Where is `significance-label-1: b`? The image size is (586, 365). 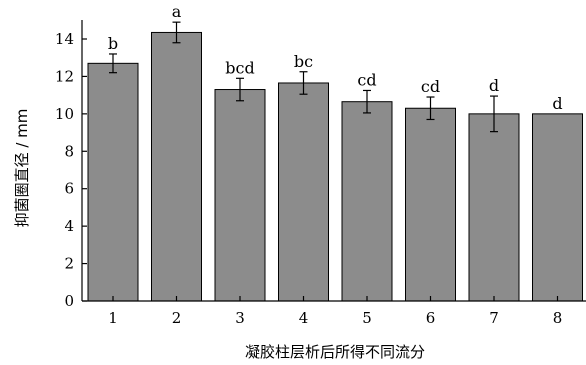
significance-label-1: b is located at coordinates (113, 43).